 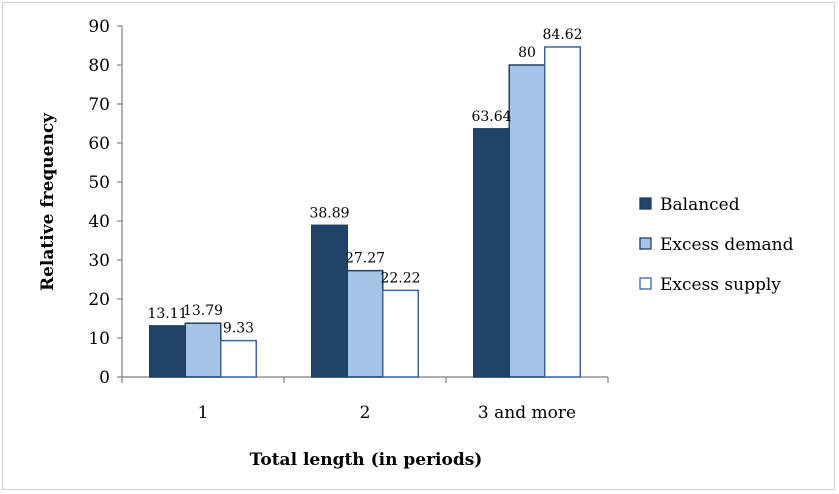 What do you see at coordinates (99, 261) in the screenshot?
I see `y-tick-label: 30` at bounding box center [99, 261].